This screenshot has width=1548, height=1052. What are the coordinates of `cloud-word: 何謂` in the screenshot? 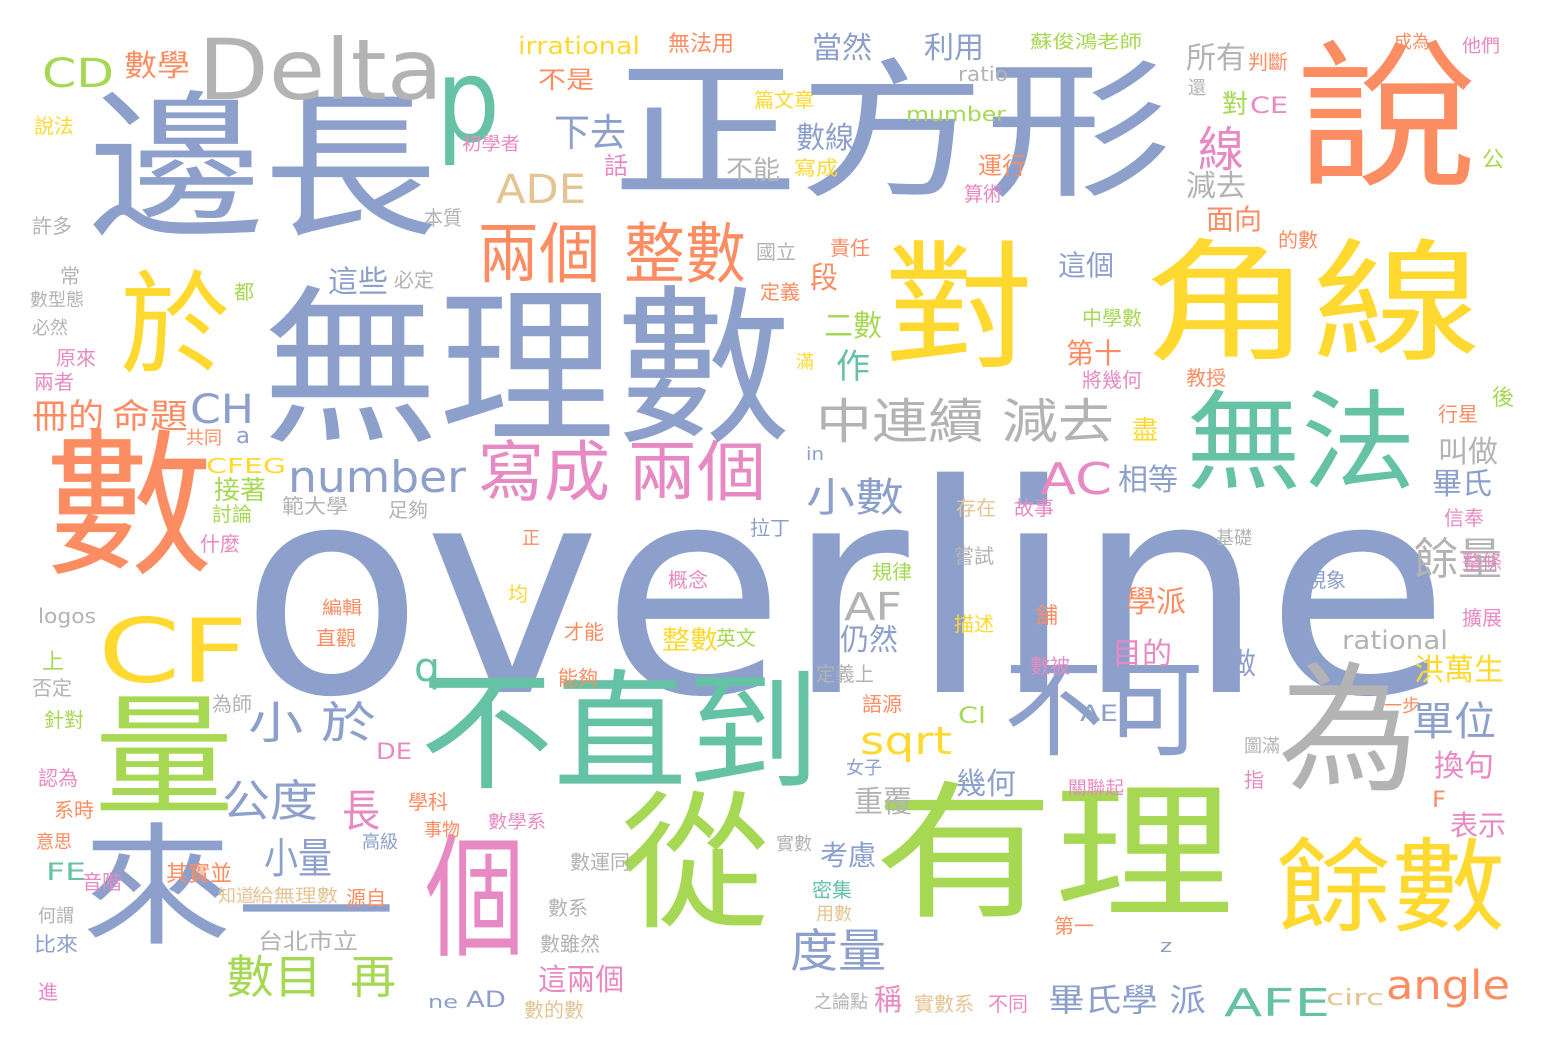 It's located at (56, 916).